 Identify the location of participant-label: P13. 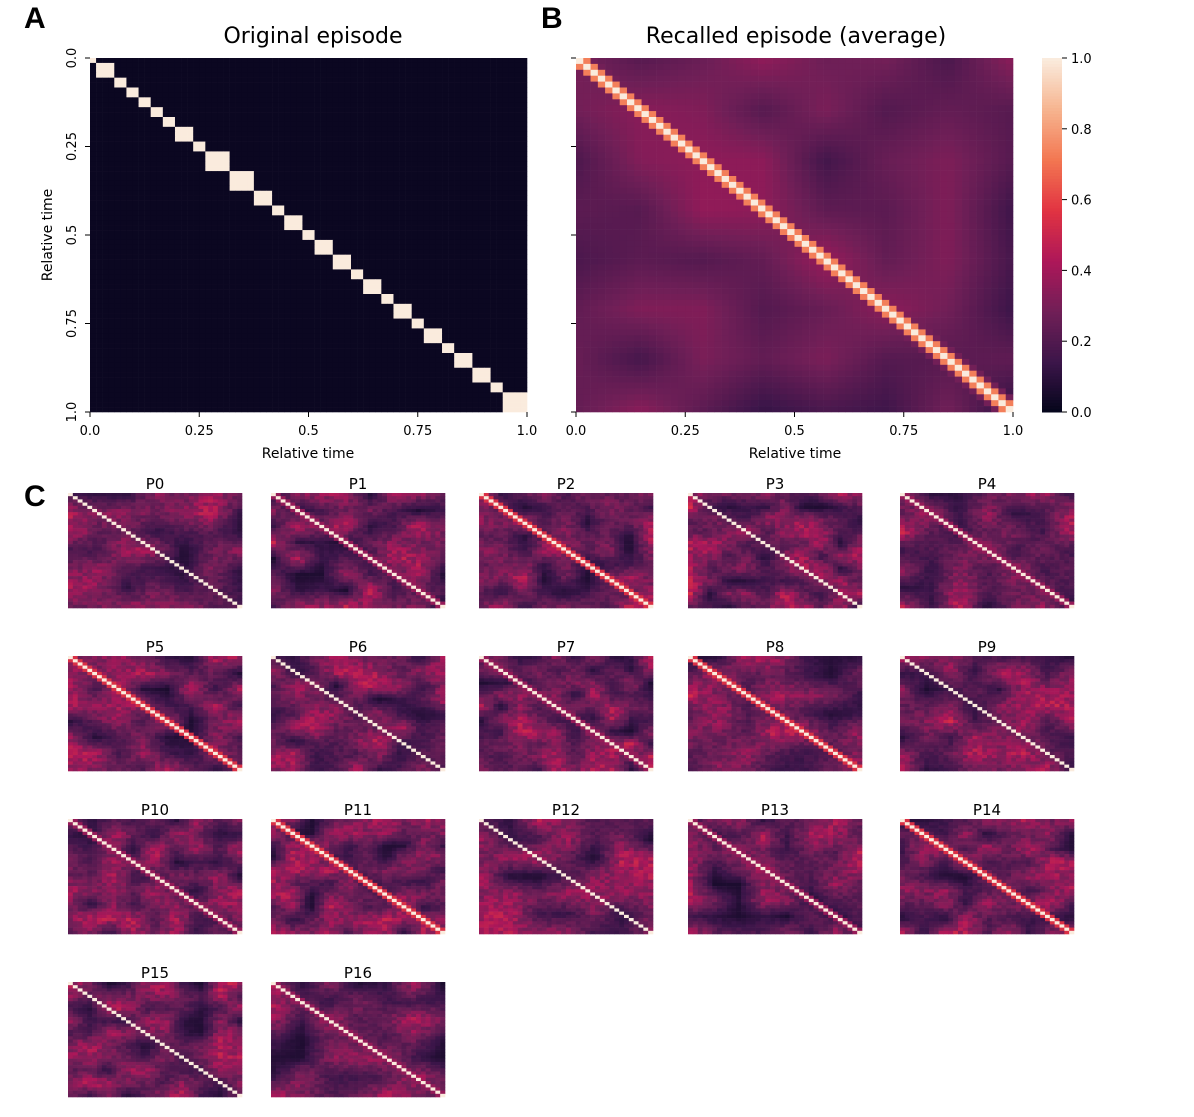
(775, 810).